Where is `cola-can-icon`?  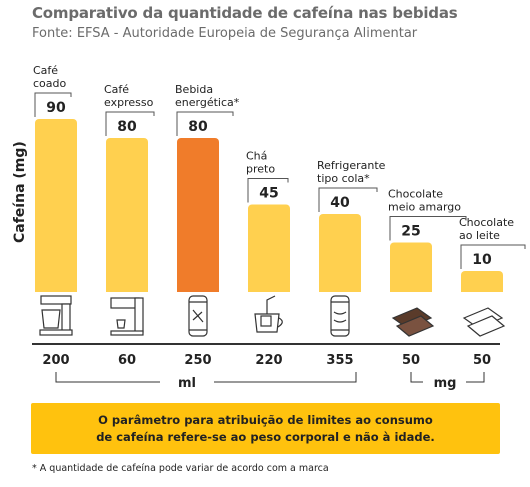
cola-can-icon is located at coordinates (340, 316).